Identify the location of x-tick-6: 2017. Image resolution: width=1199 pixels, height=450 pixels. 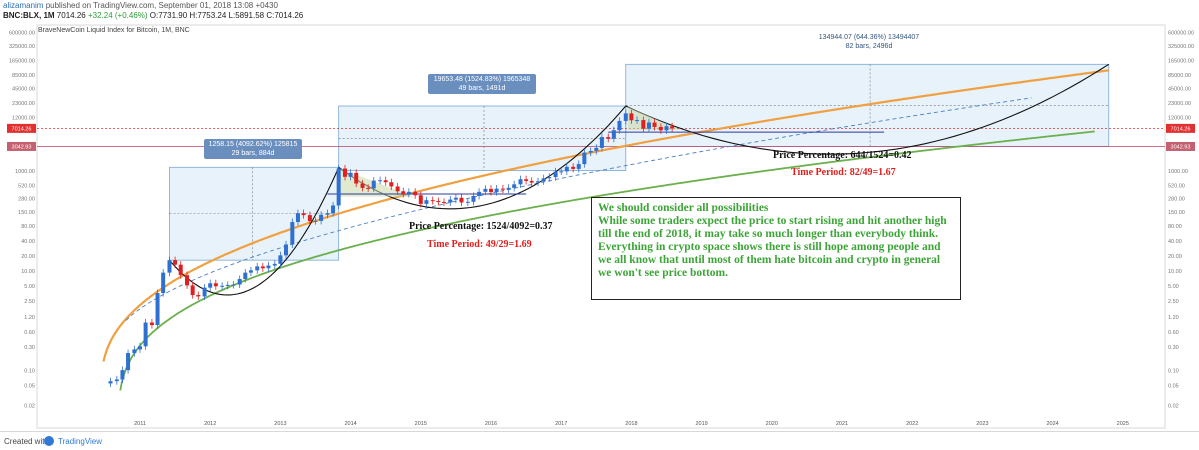
(561, 424).